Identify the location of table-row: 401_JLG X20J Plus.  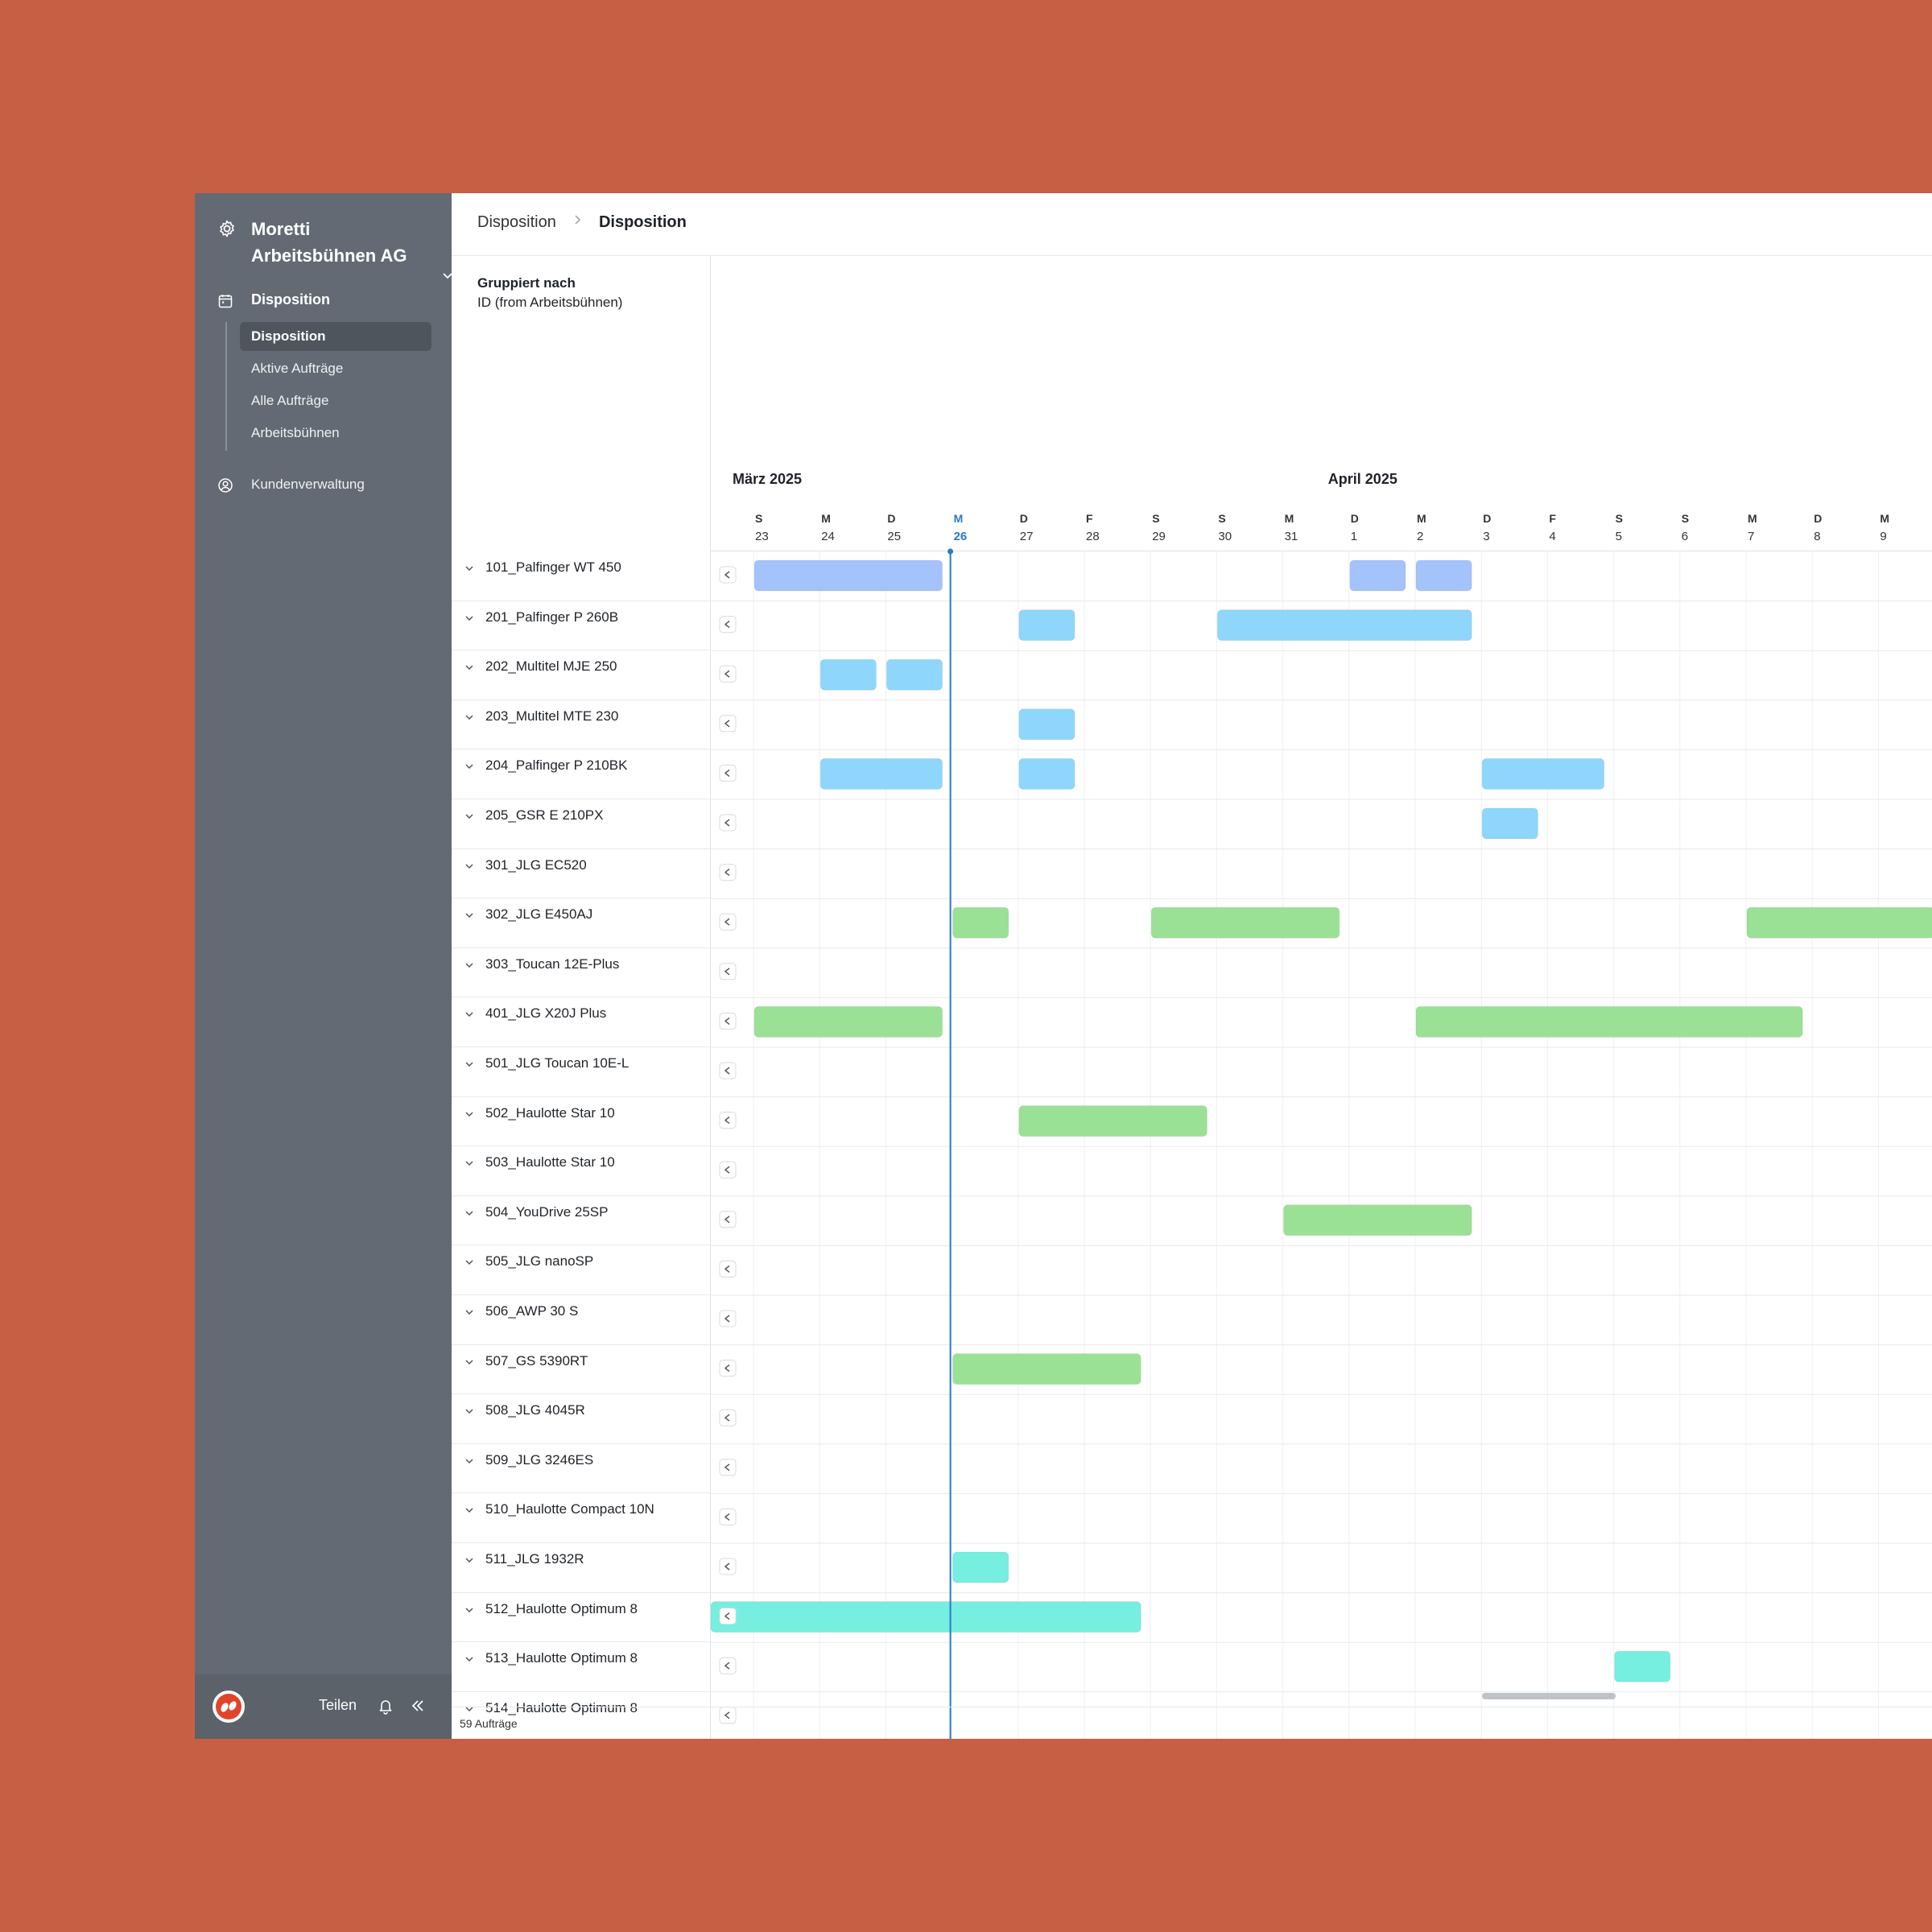
(581, 1022).